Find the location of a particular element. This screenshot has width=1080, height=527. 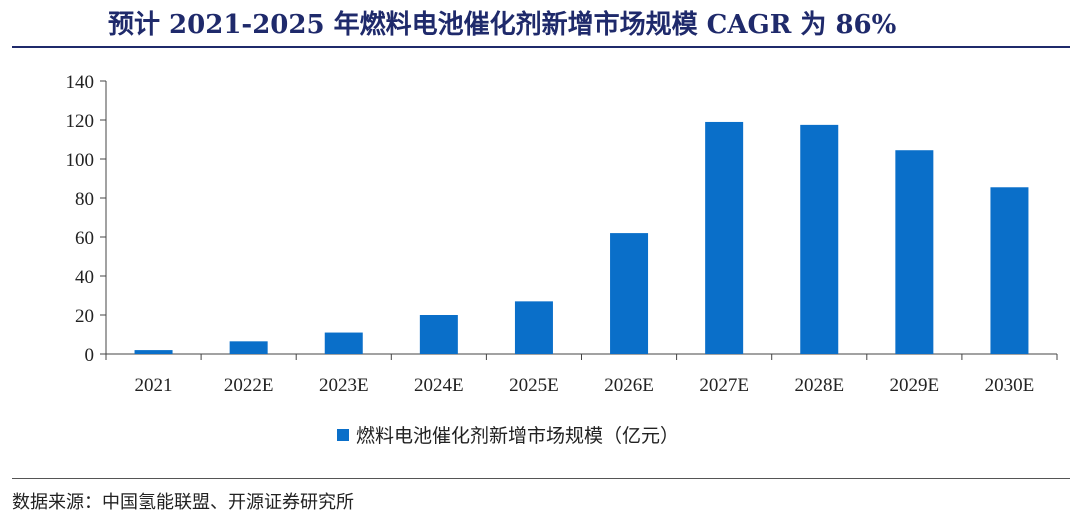

x-tick-label: 2023E is located at coordinates (344, 385).